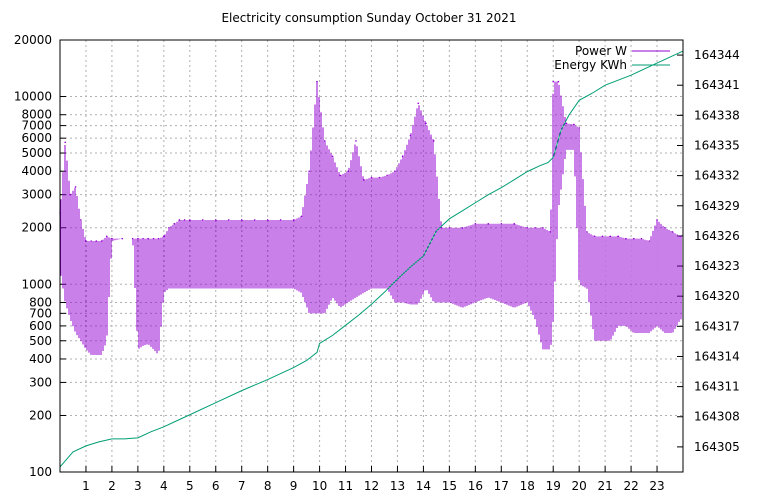  What do you see at coordinates (190, 486) in the screenshot?
I see `x-tick-label: 5` at bounding box center [190, 486].